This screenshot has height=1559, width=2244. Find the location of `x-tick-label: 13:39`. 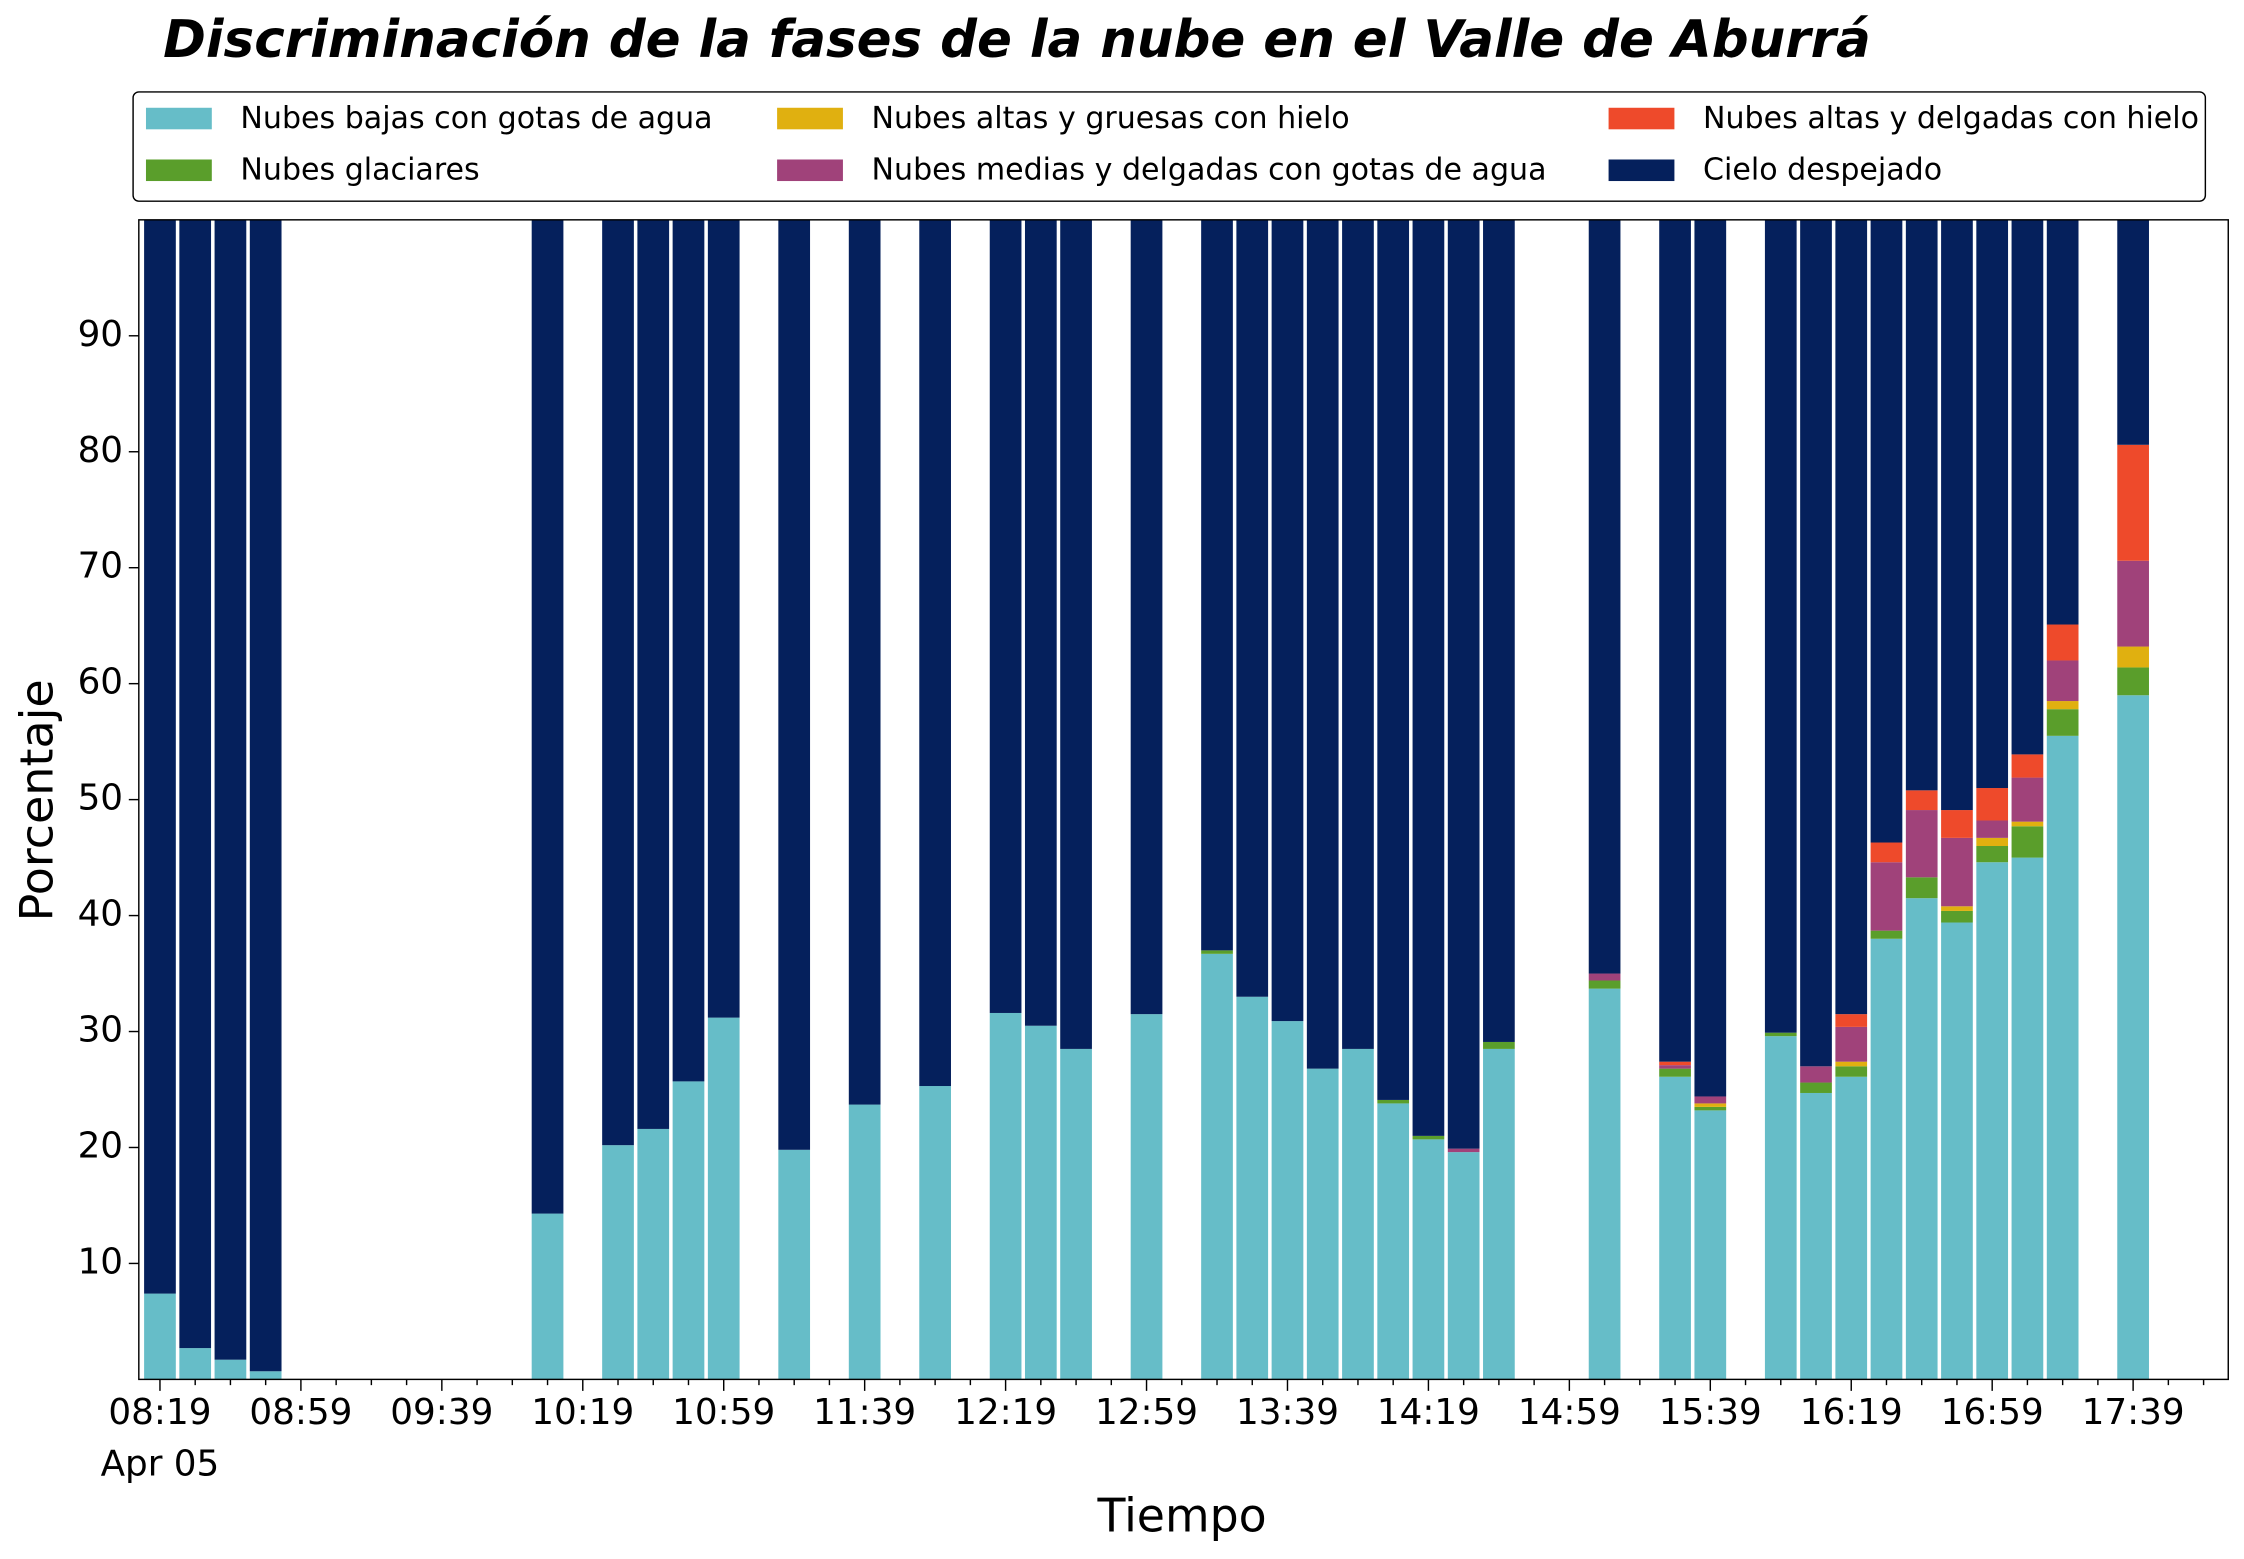

x-tick-label: 13:39 is located at coordinates (1287, 1412).